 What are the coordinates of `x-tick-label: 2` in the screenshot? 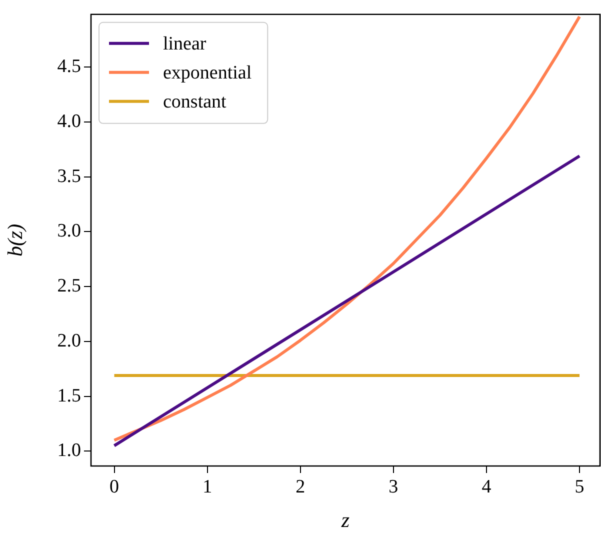 It's located at (301, 487).